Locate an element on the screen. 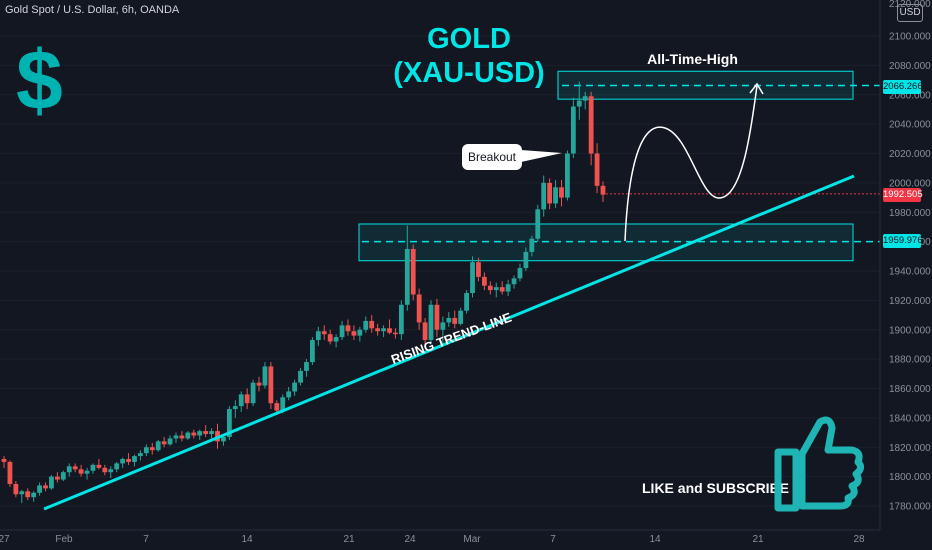 This screenshot has height=550, width=932. time-tick-label: 7 is located at coordinates (146, 539).